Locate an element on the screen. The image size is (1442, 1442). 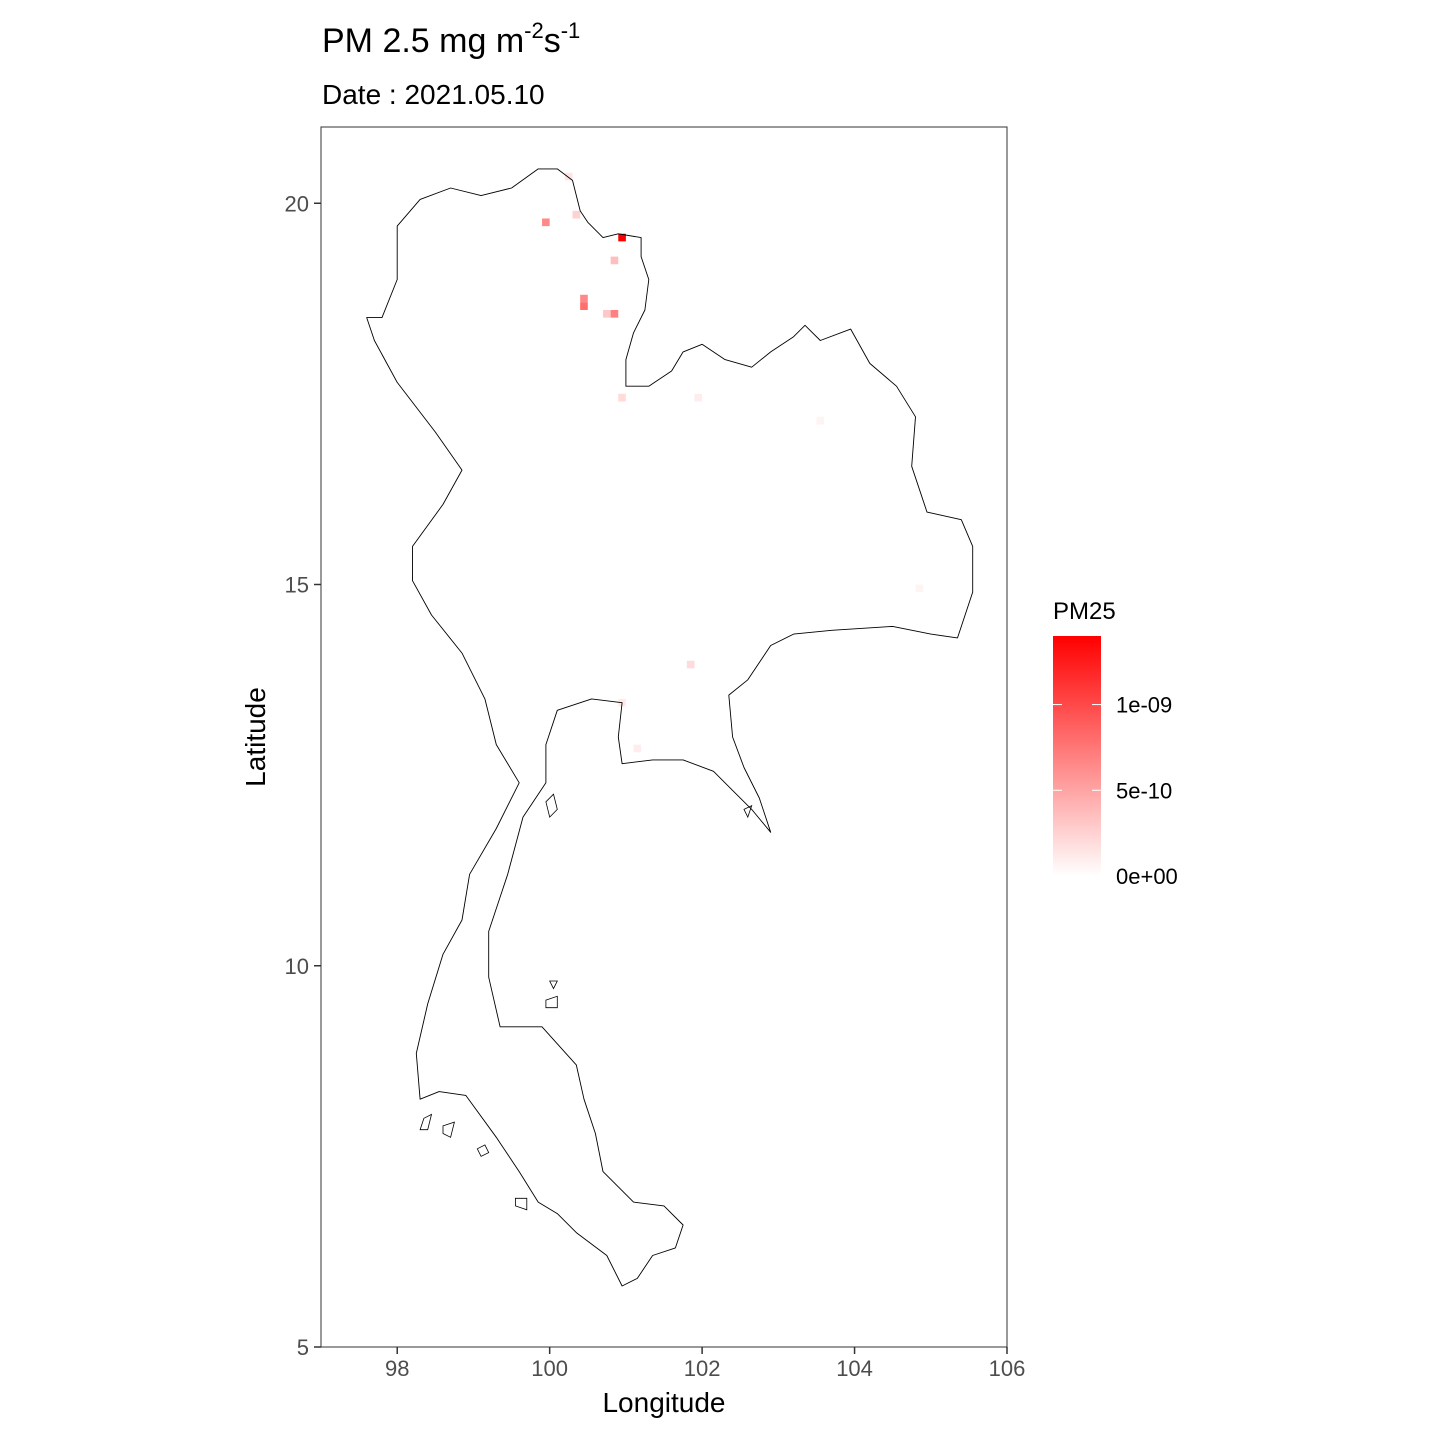
y-tick-label: 15 is located at coordinates (297, 585).